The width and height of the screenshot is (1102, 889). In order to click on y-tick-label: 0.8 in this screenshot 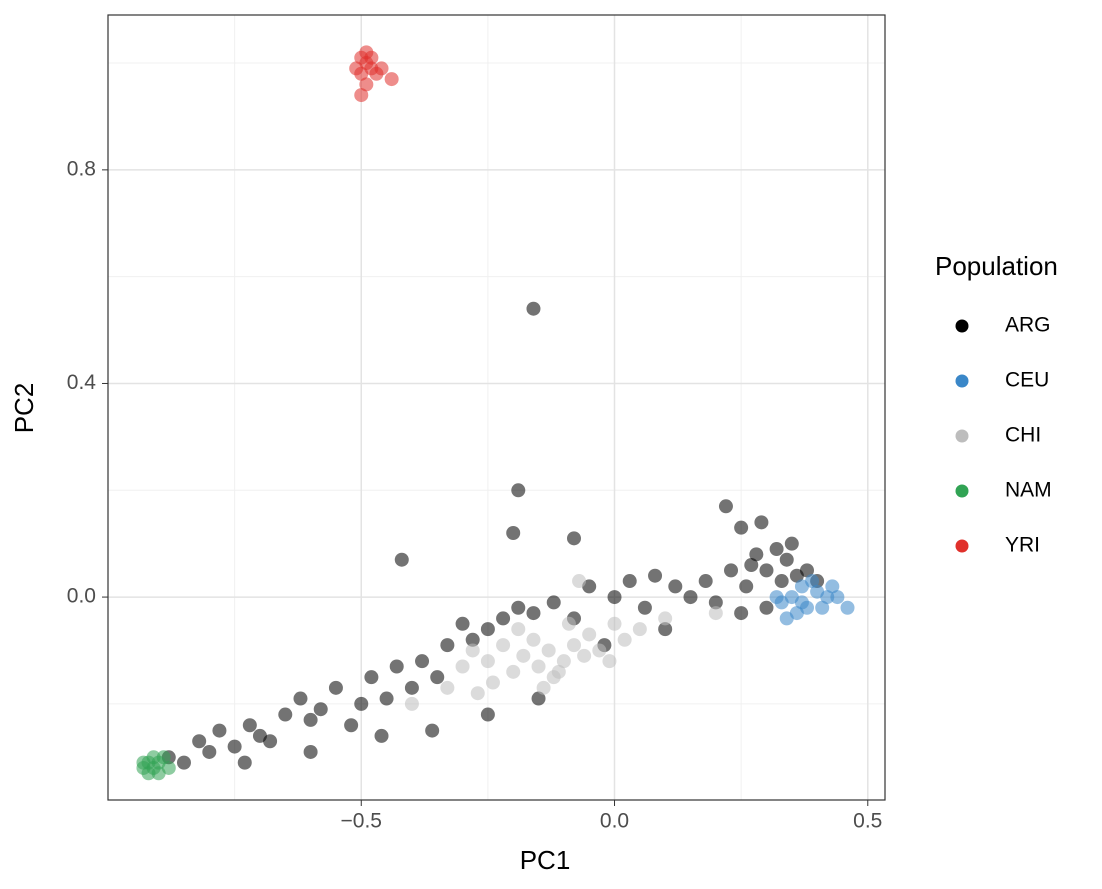, I will do `click(81, 168)`.